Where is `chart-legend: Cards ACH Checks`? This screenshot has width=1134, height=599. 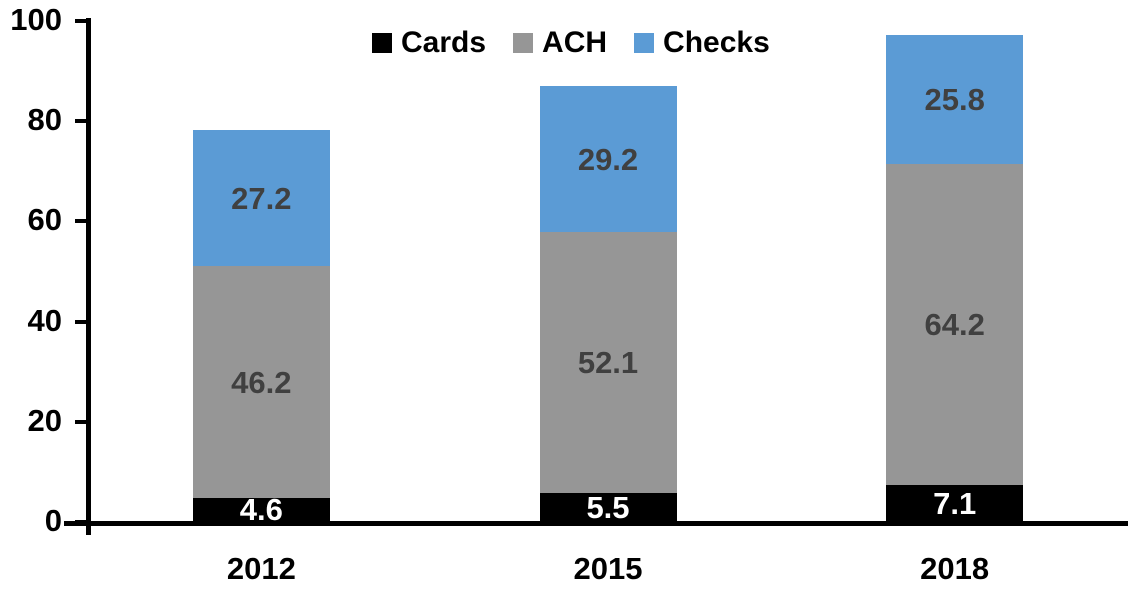 chart-legend: Cards ACH Checks is located at coordinates (571, 43).